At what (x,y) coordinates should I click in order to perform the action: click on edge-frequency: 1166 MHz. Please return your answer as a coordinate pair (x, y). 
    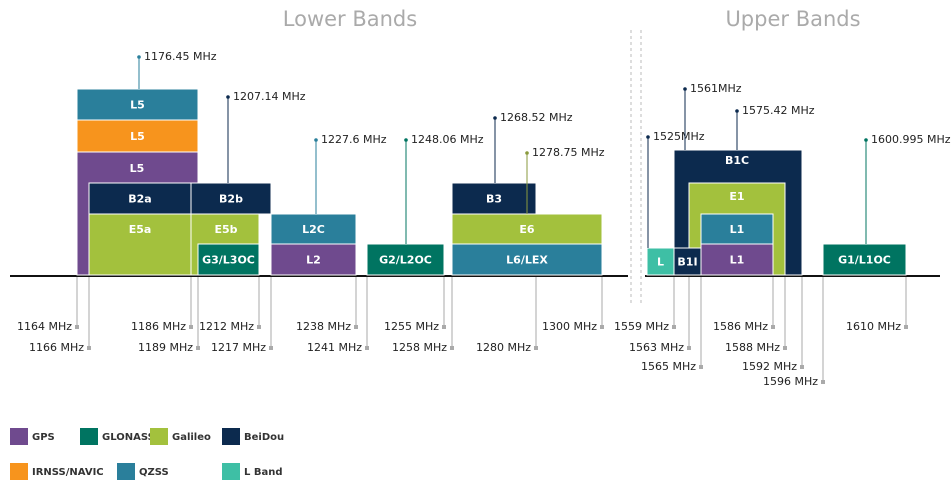
    Looking at the image, I should click on (56, 347).